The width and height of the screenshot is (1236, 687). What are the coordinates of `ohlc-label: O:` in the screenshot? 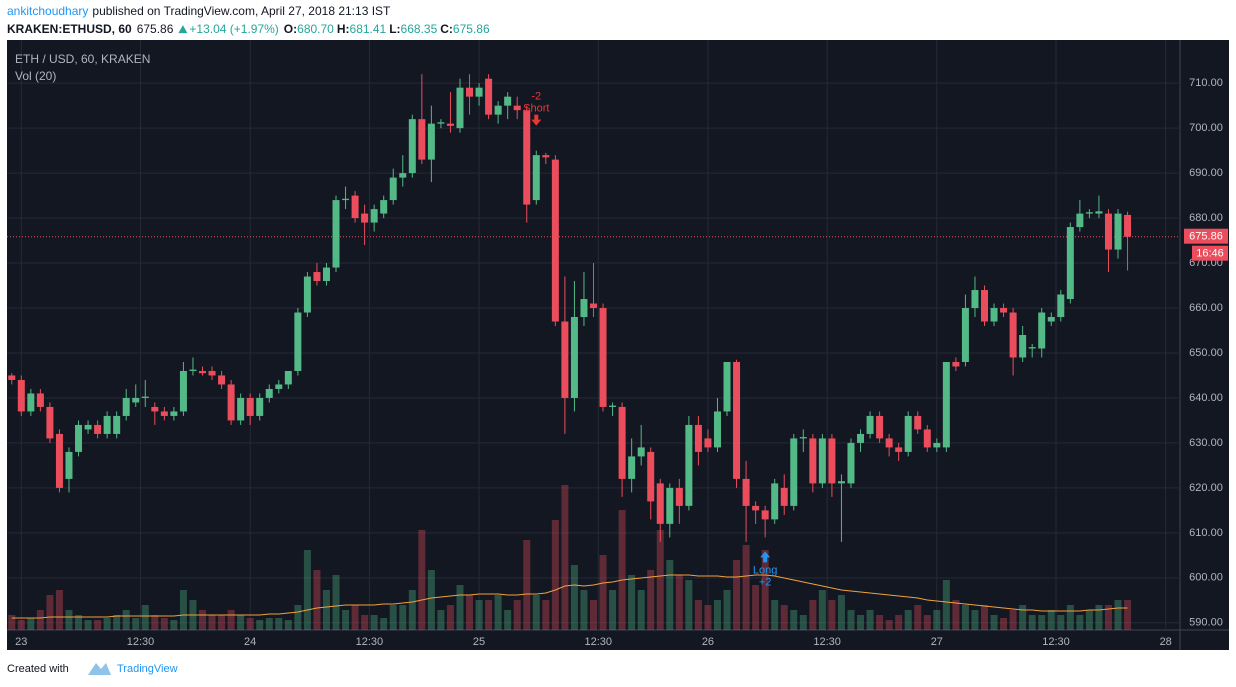 It's located at (290, 29).